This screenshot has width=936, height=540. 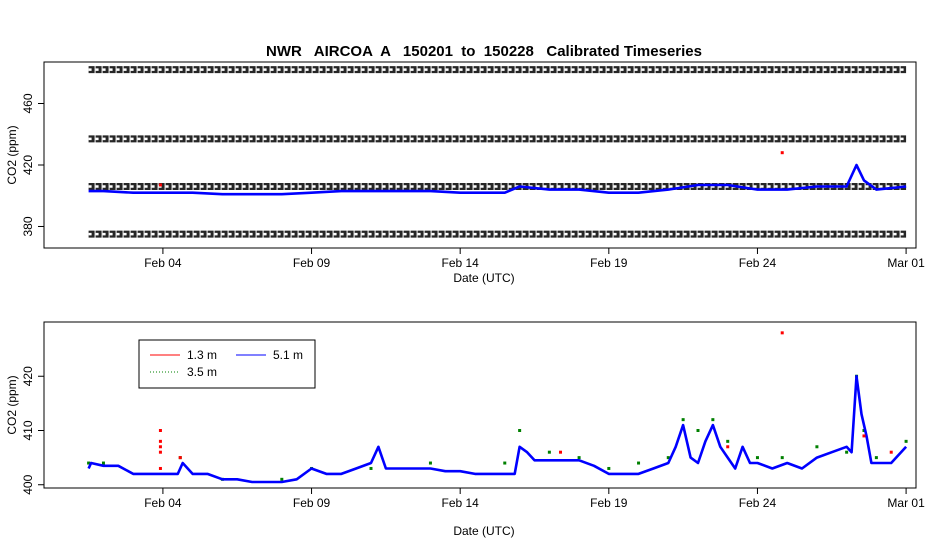 What do you see at coordinates (12, 404) in the screenshot?
I see `bottom-y-axis-label: CO2 (ppm)` at bounding box center [12, 404].